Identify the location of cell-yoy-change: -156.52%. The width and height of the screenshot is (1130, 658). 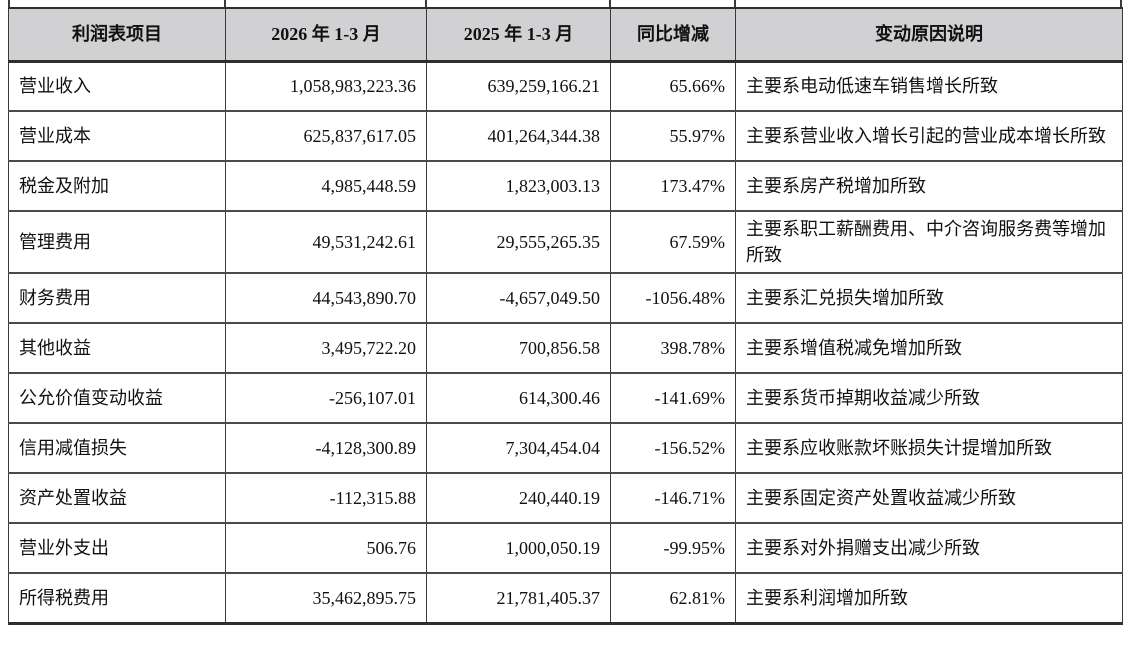
(673, 448).